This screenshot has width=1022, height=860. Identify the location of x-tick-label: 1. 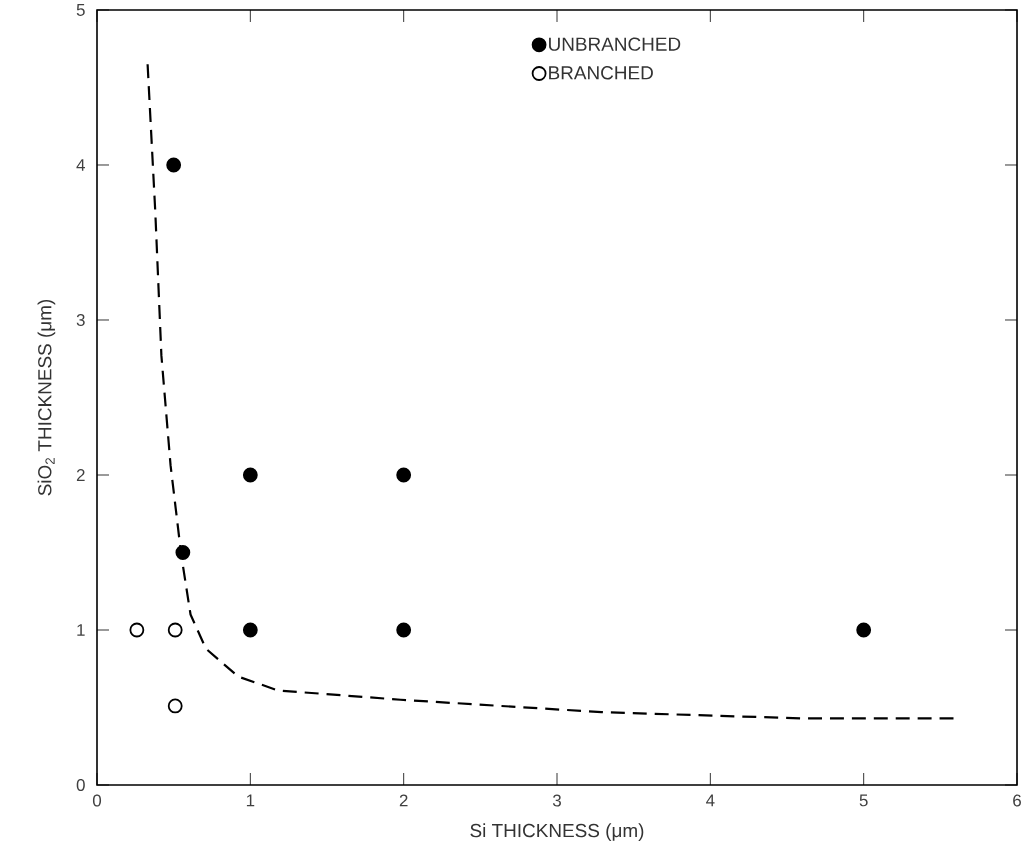
(250, 800).